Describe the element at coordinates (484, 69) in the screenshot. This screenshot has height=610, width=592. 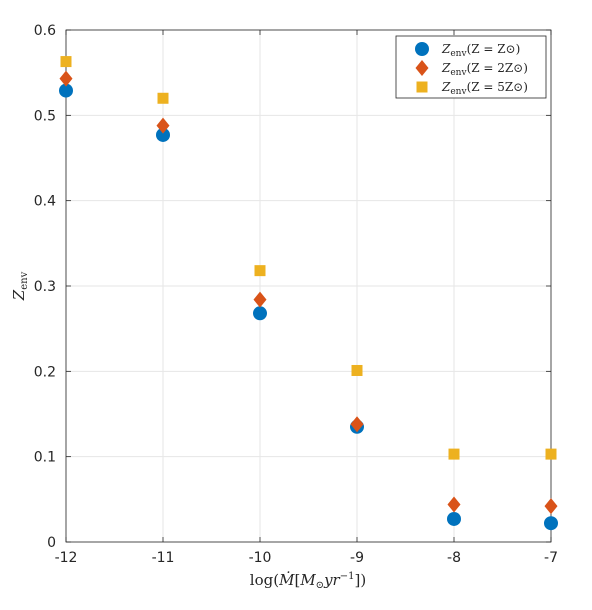
I see `legend-entry-label: Zenv(Z = 2Z⊙)` at that location.